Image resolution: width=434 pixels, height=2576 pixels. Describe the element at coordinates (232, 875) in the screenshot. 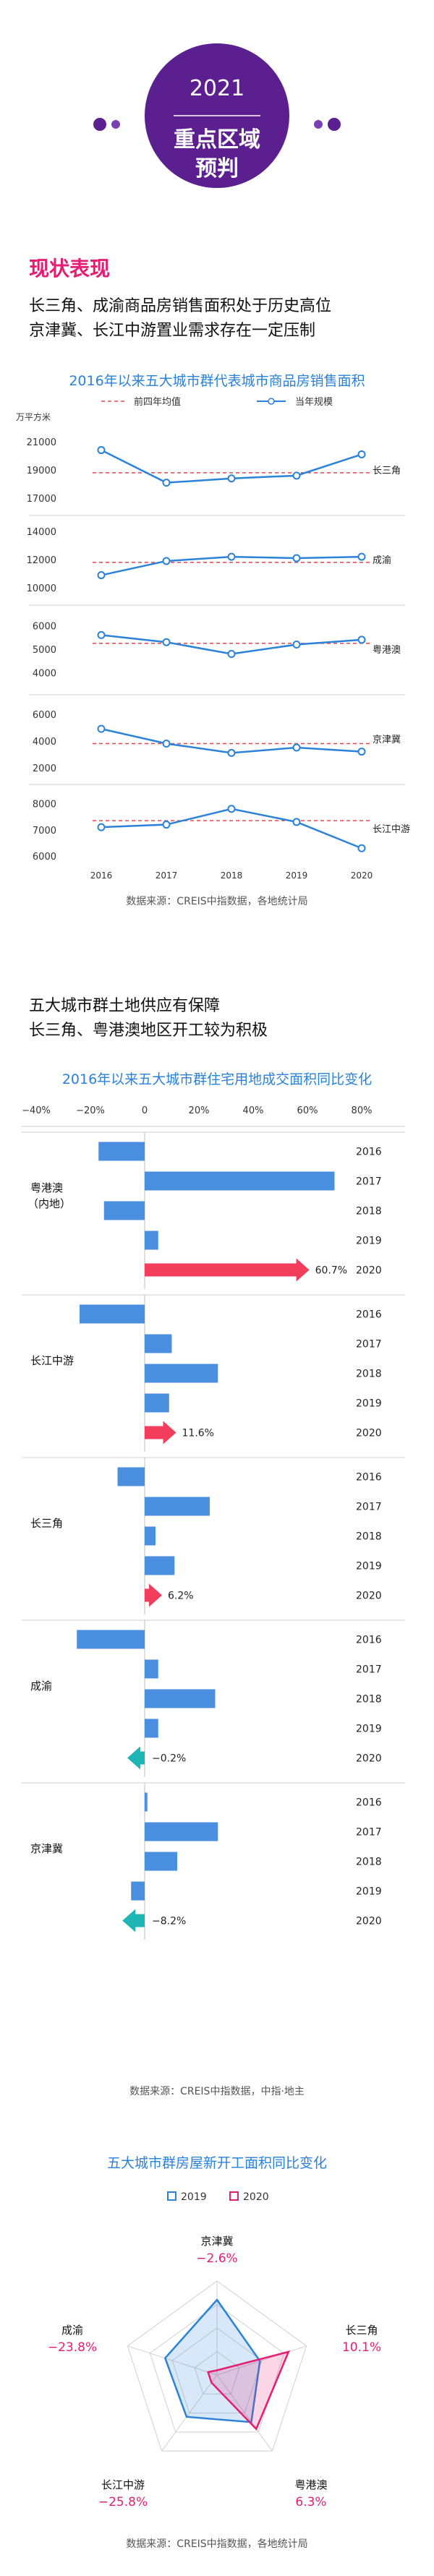

I see `x-tick-label: 2018` at that location.